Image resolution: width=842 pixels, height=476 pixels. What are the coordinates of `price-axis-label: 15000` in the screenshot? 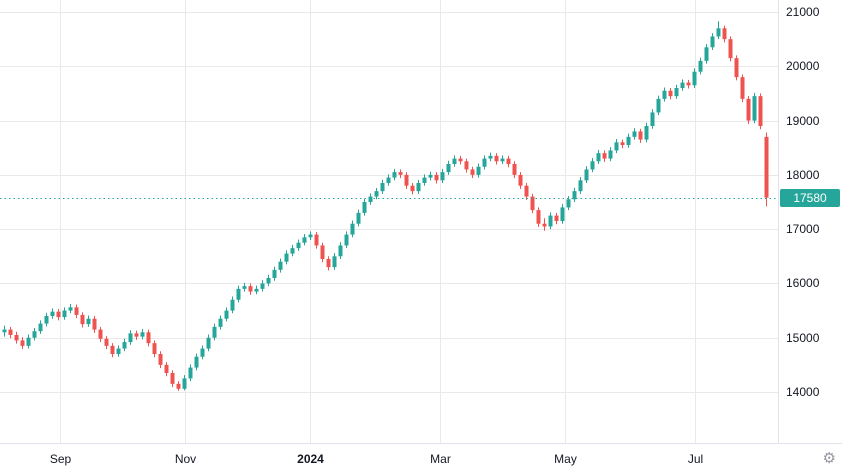 It's located at (803, 337).